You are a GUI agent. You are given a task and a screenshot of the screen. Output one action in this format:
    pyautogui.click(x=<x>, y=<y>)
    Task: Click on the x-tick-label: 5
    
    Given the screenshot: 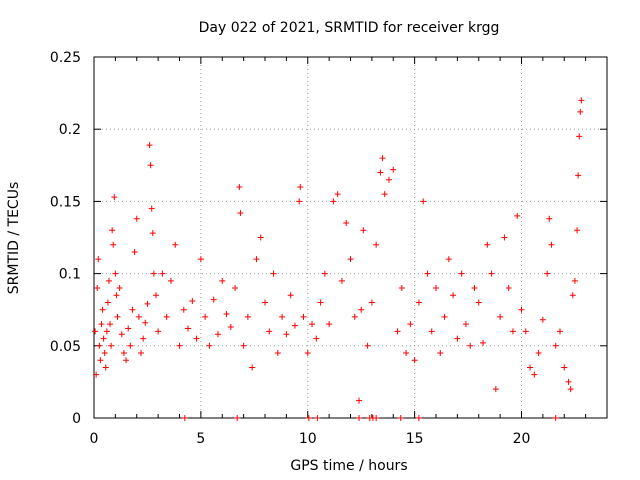 What is the action you would take?
    pyautogui.click(x=200, y=439)
    